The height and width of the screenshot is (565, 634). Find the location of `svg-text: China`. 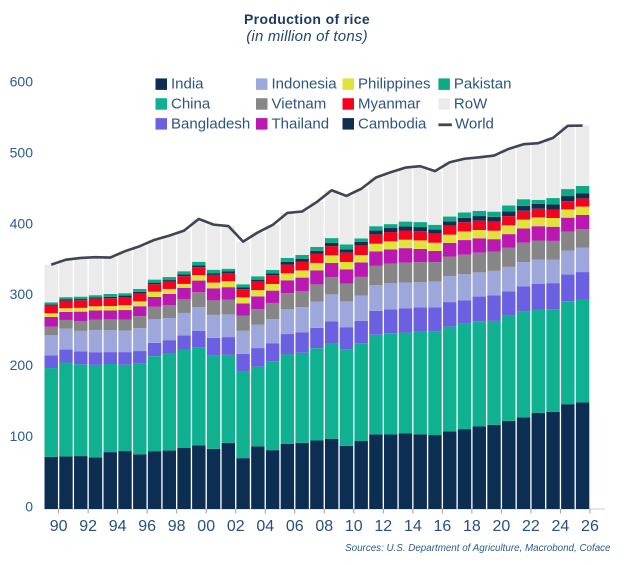

svg-text: China is located at coordinates (191, 104).